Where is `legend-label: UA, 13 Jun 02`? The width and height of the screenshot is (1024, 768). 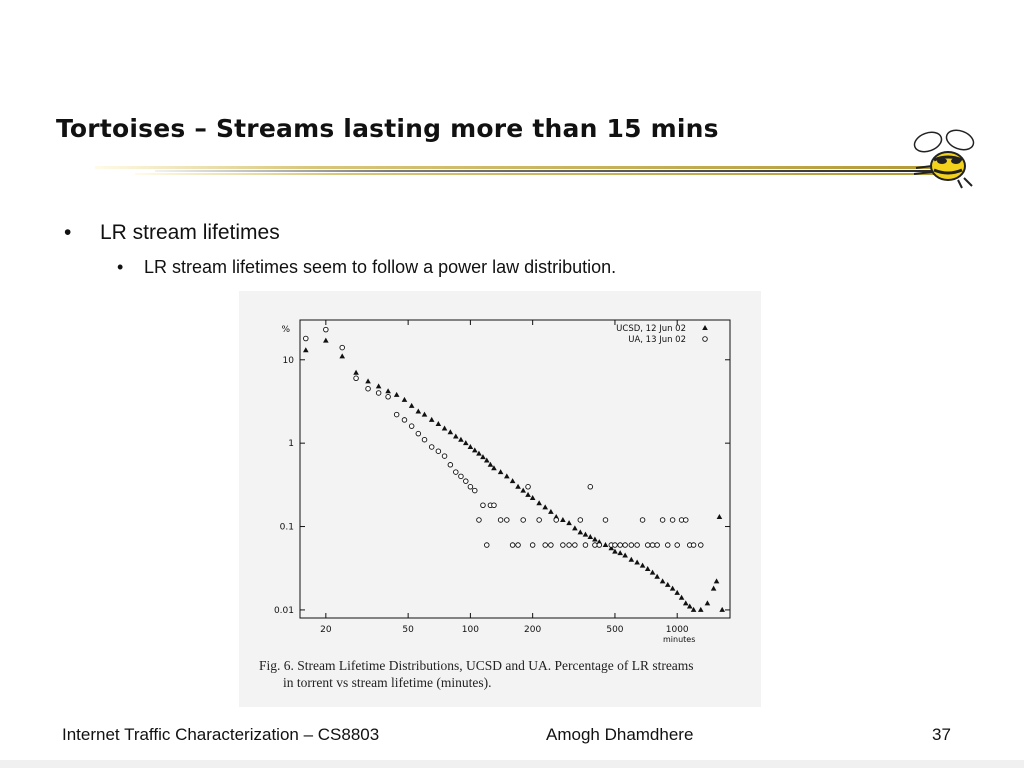
legend-label: UA, 13 Jun 02 is located at coordinates (657, 340).